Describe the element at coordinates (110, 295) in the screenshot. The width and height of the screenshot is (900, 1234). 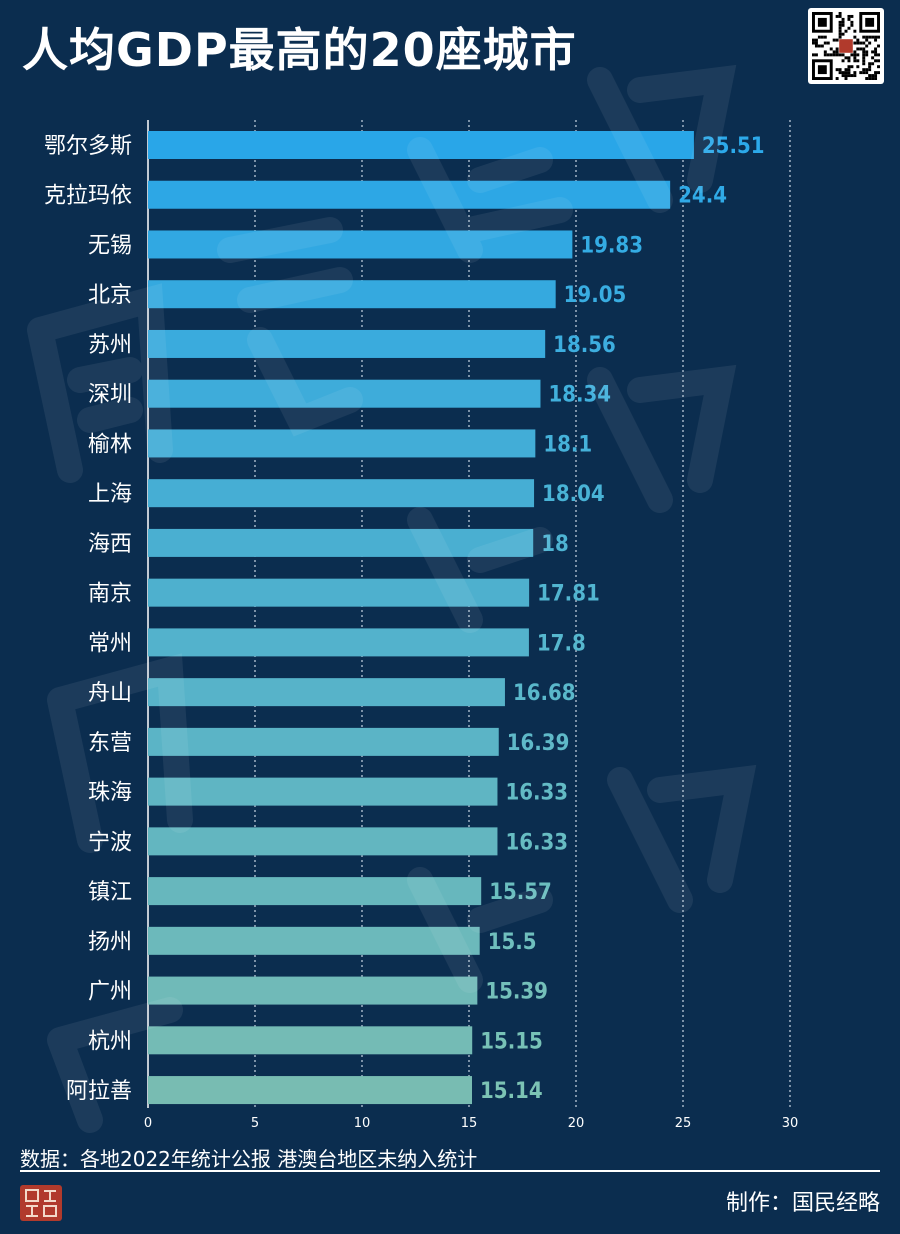
I see `category-label: 北京` at that location.